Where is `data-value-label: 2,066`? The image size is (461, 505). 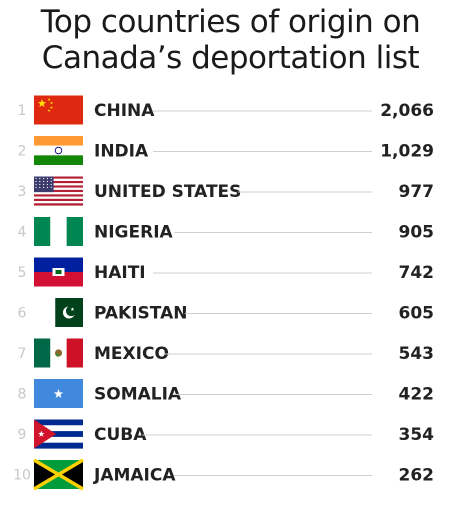 data-value-label: 2,066 is located at coordinates (407, 111).